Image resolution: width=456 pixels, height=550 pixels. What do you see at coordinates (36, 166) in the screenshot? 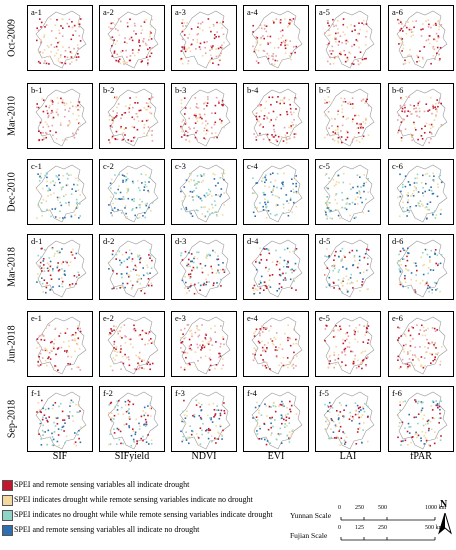
I see `panel-label: c-1` at bounding box center [36, 166].